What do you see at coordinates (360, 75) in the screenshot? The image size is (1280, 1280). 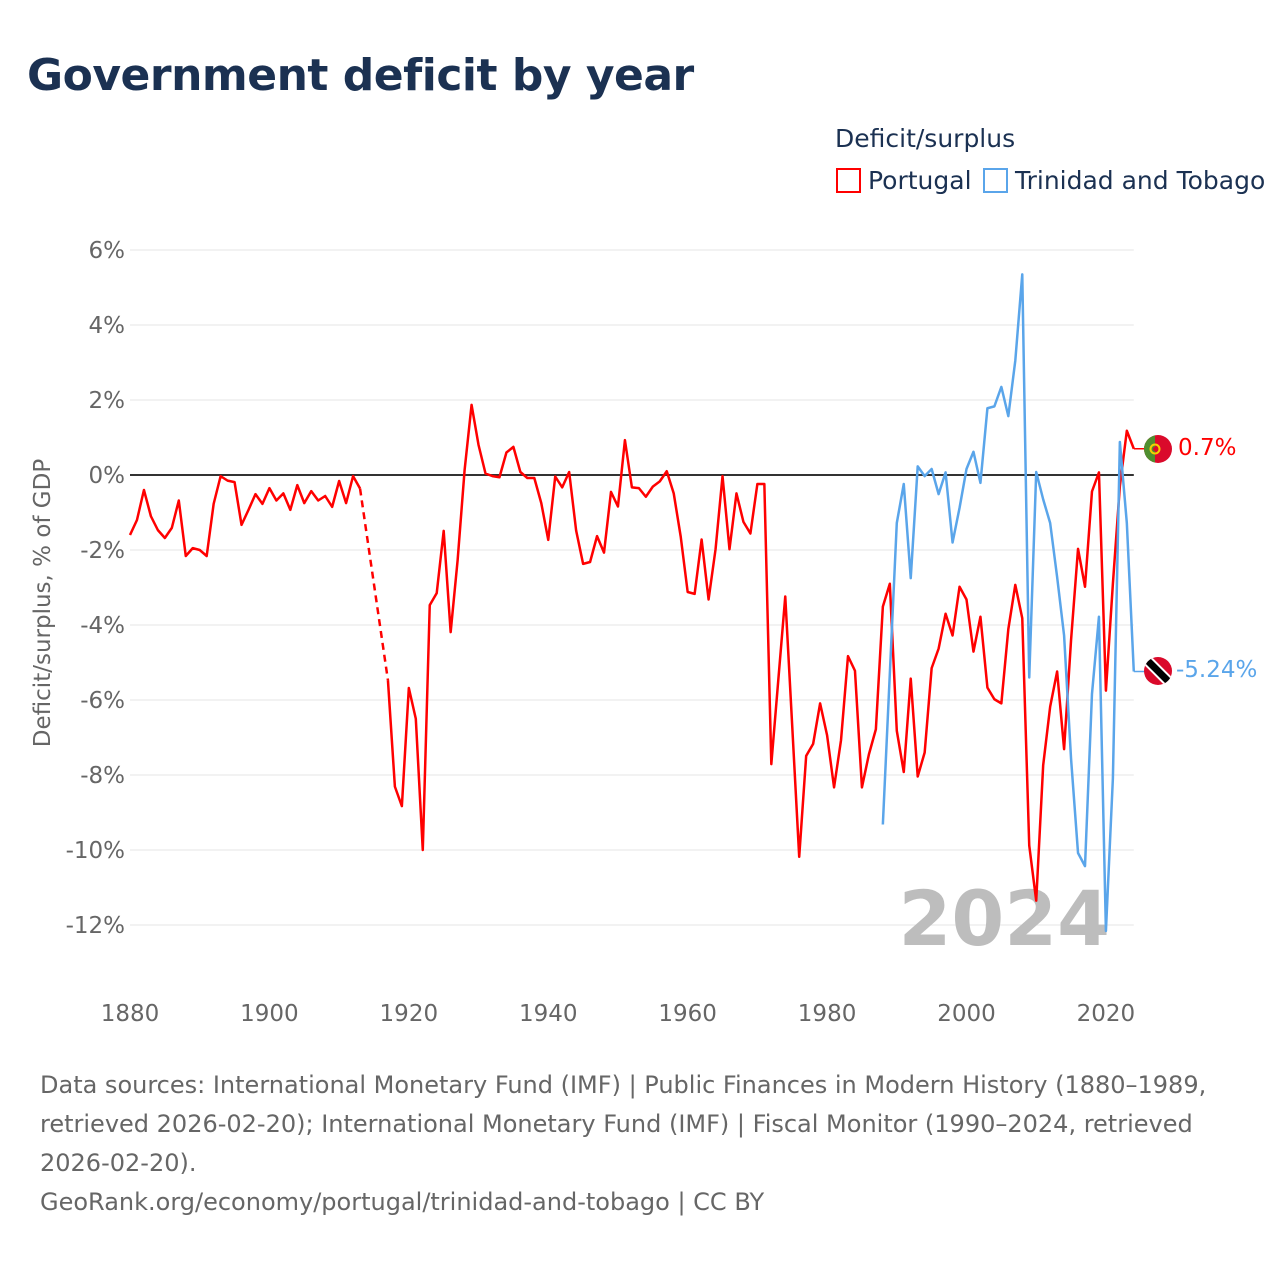 I see `chart-title: Government deficit by year` at bounding box center [360, 75].